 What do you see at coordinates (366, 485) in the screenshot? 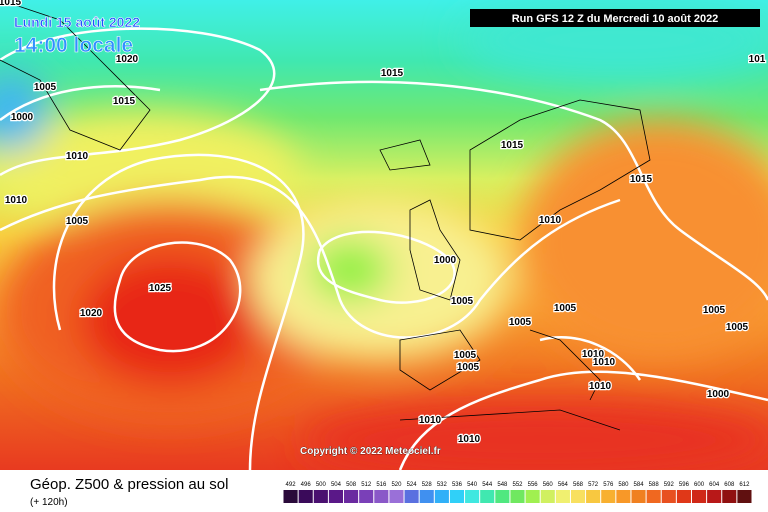
I see `legend-label: 512` at bounding box center [366, 485].